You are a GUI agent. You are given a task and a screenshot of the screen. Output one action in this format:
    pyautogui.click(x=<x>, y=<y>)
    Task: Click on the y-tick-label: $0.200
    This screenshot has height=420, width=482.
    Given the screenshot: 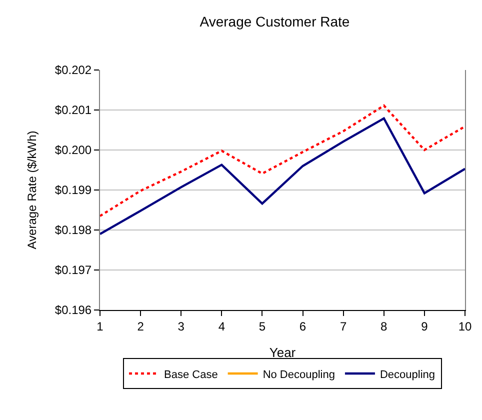 What is the action you would take?
    pyautogui.click(x=73, y=150)
    